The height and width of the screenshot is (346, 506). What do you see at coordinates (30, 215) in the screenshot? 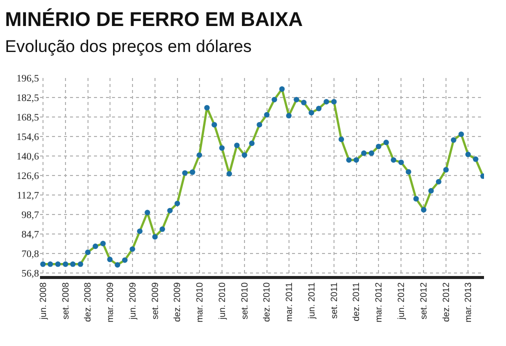
I see `y-tick-label: 98,7` at bounding box center [30, 215].